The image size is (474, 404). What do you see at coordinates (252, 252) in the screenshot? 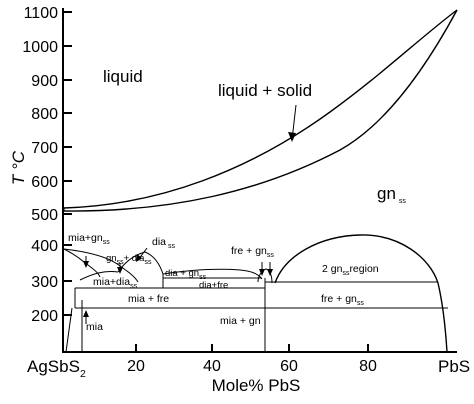
I see `fre-gn-ss-label: fre + gnss` at bounding box center [252, 252].